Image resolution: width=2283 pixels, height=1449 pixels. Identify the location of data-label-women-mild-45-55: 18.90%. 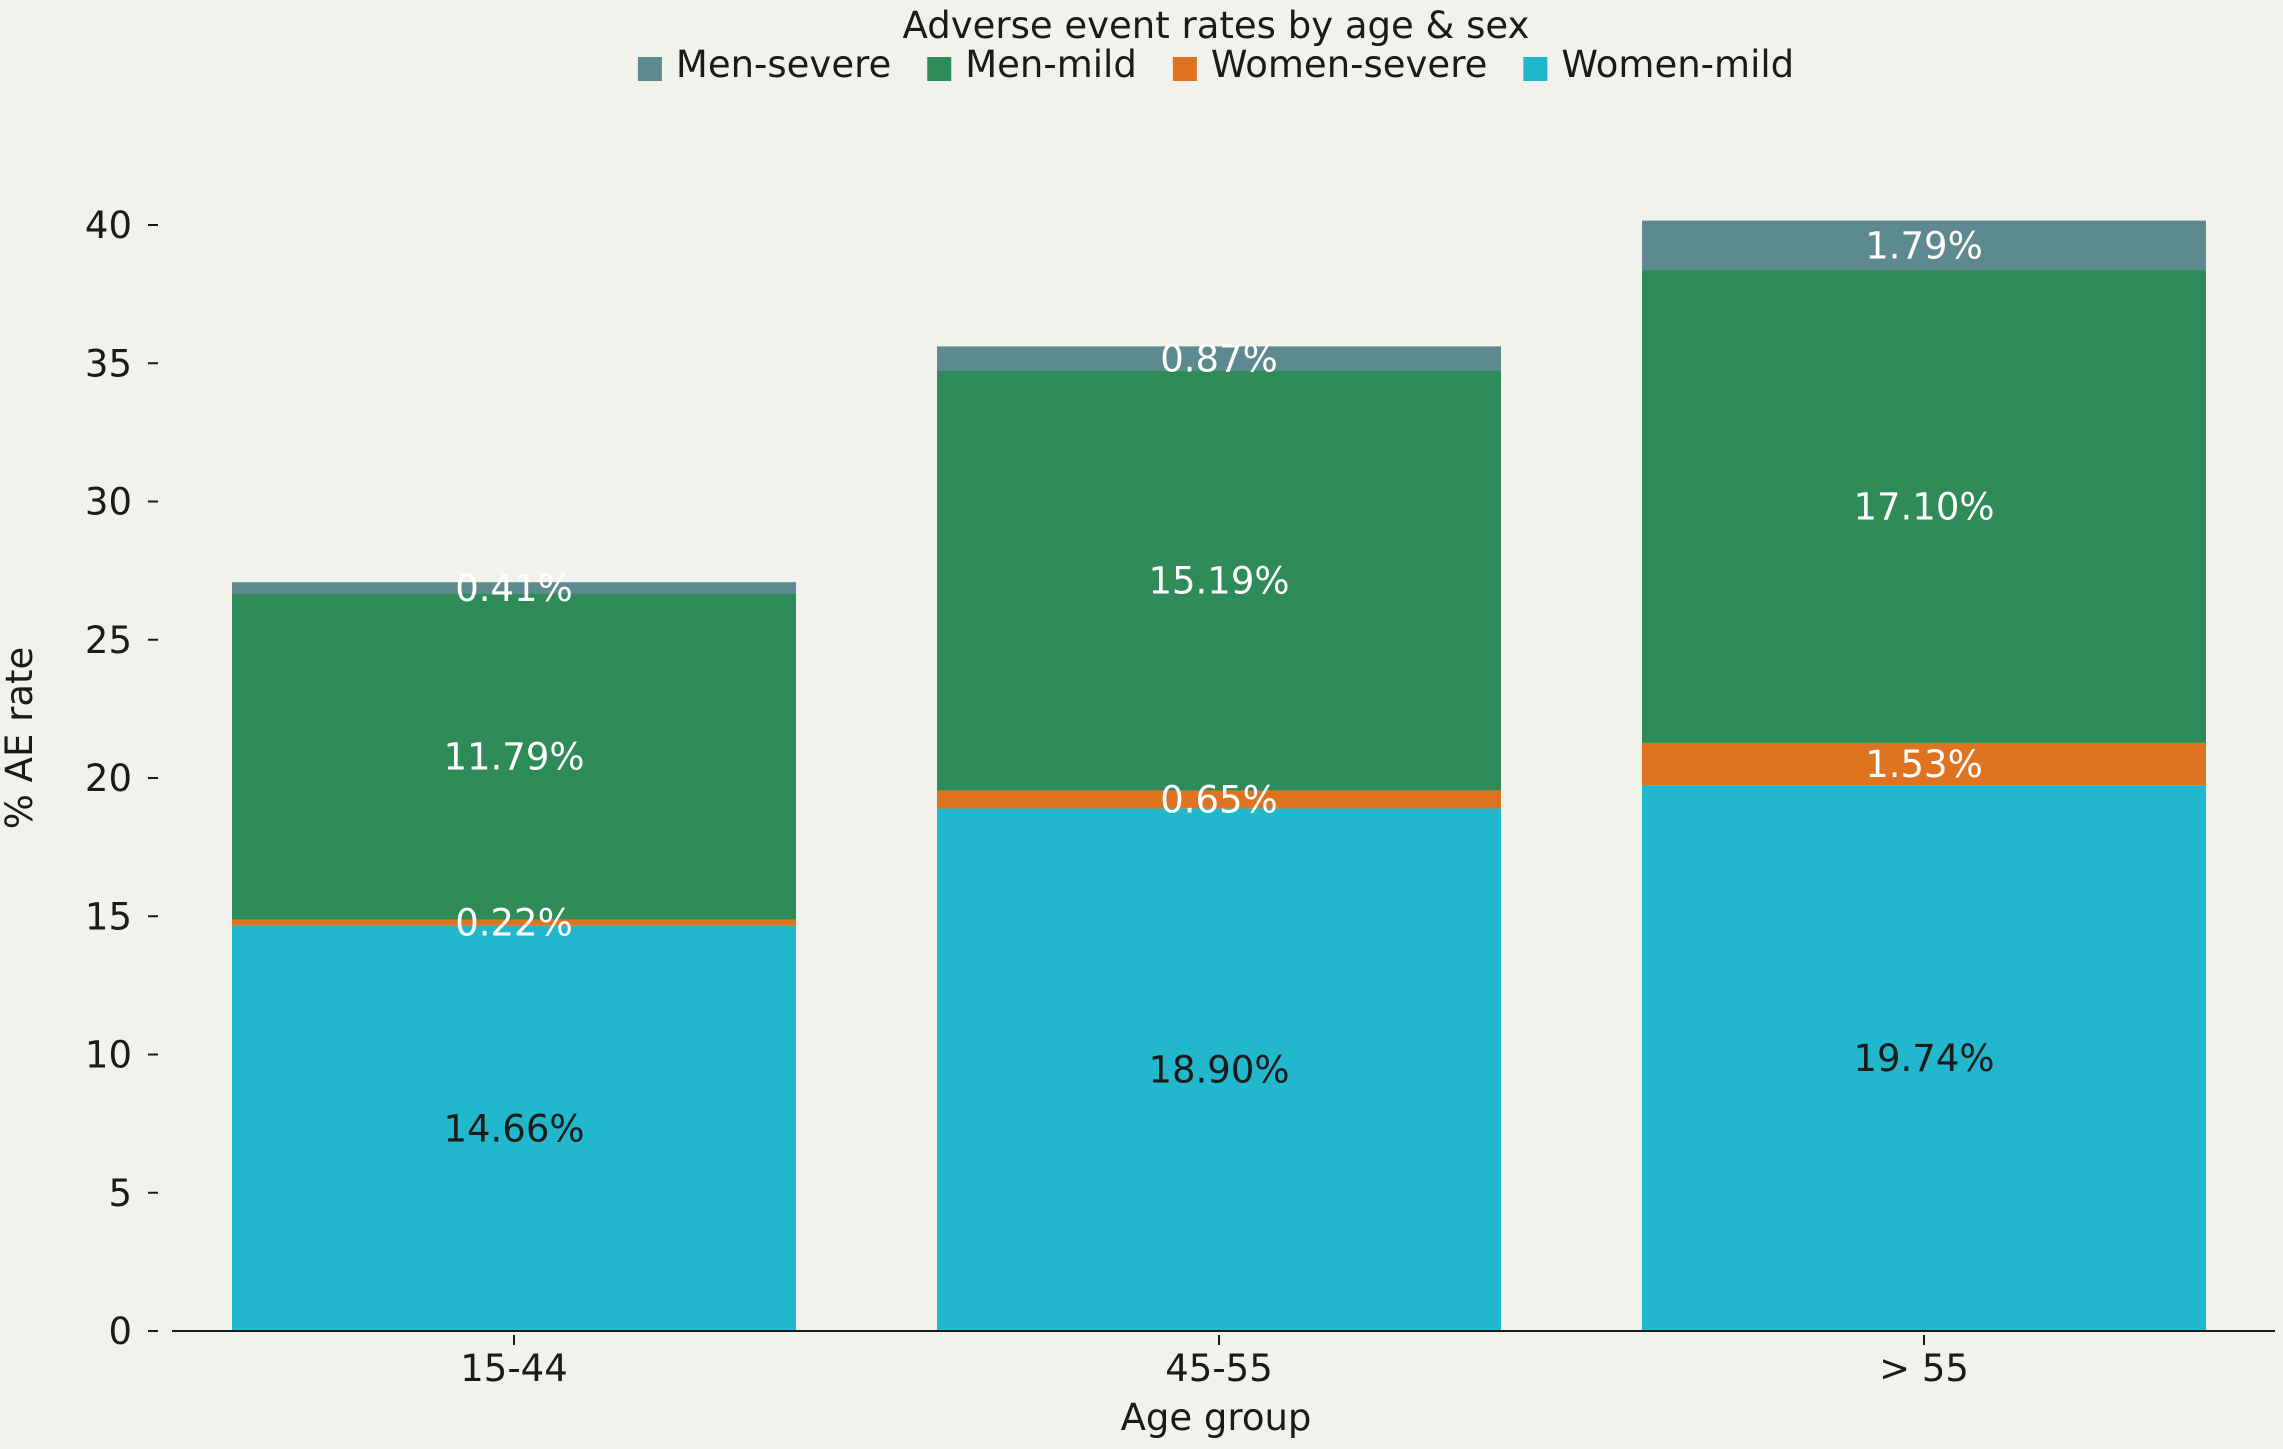
(1218, 1070).